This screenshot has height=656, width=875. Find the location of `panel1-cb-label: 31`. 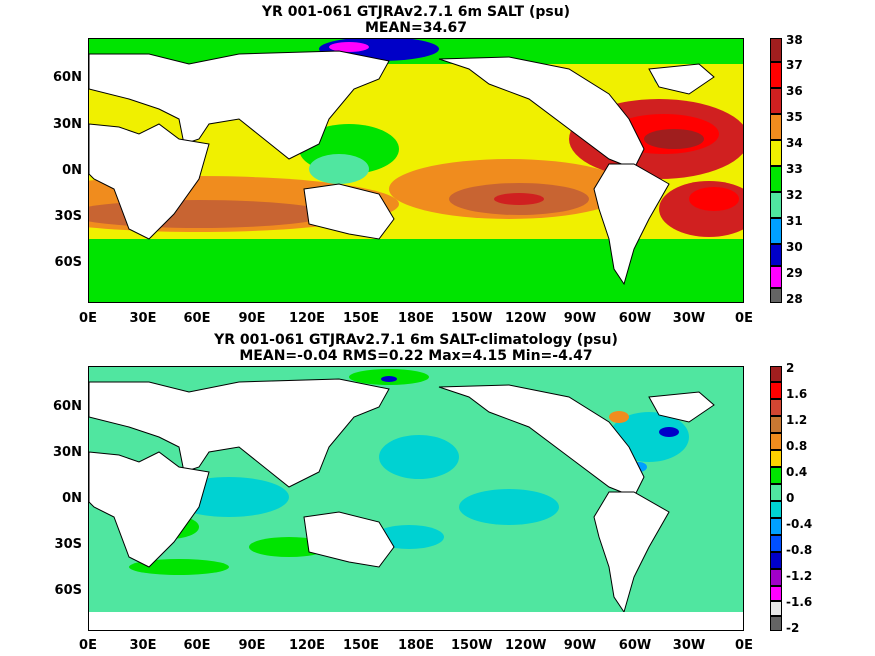

panel1-cb-label: 31 is located at coordinates (794, 221).